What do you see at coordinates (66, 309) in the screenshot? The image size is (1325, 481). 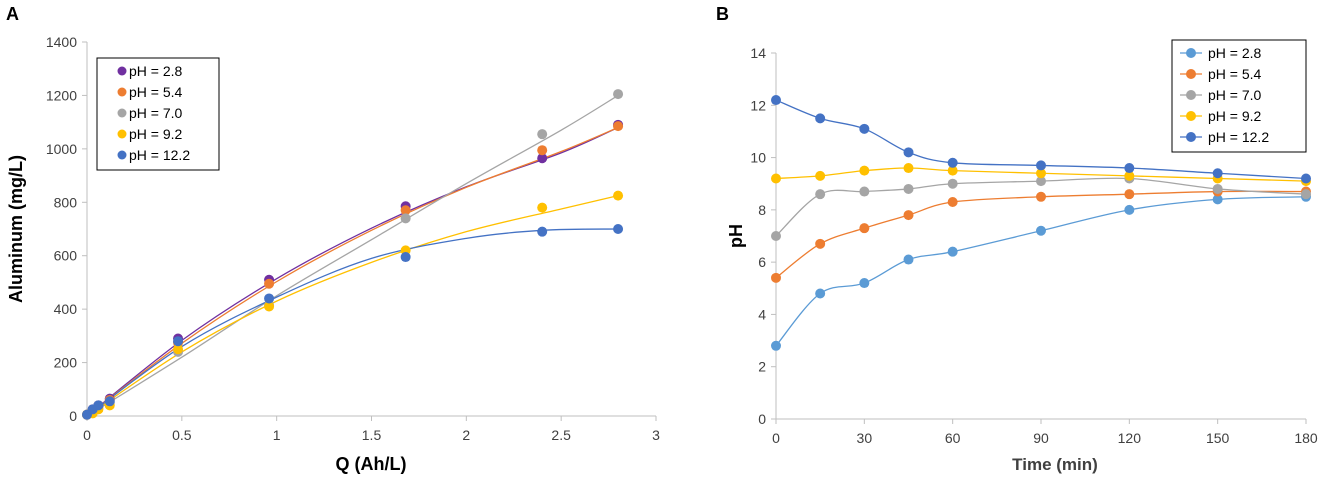 I see `chart-a-y-tick-label: 400` at bounding box center [66, 309].